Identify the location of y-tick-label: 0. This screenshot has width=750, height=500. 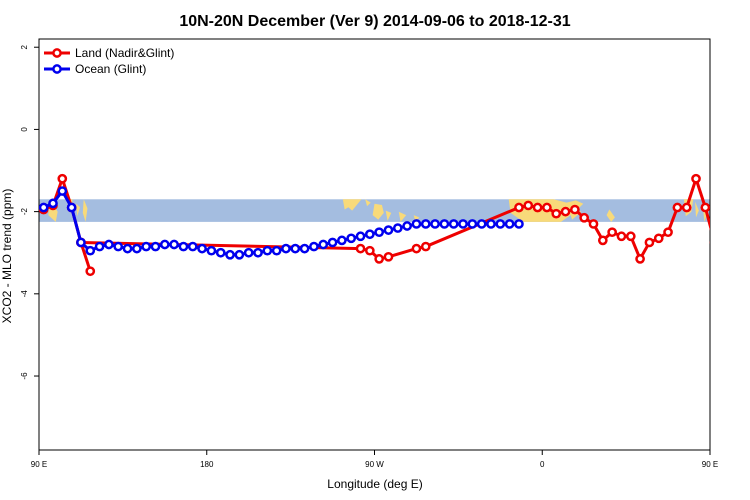
(24, 129).